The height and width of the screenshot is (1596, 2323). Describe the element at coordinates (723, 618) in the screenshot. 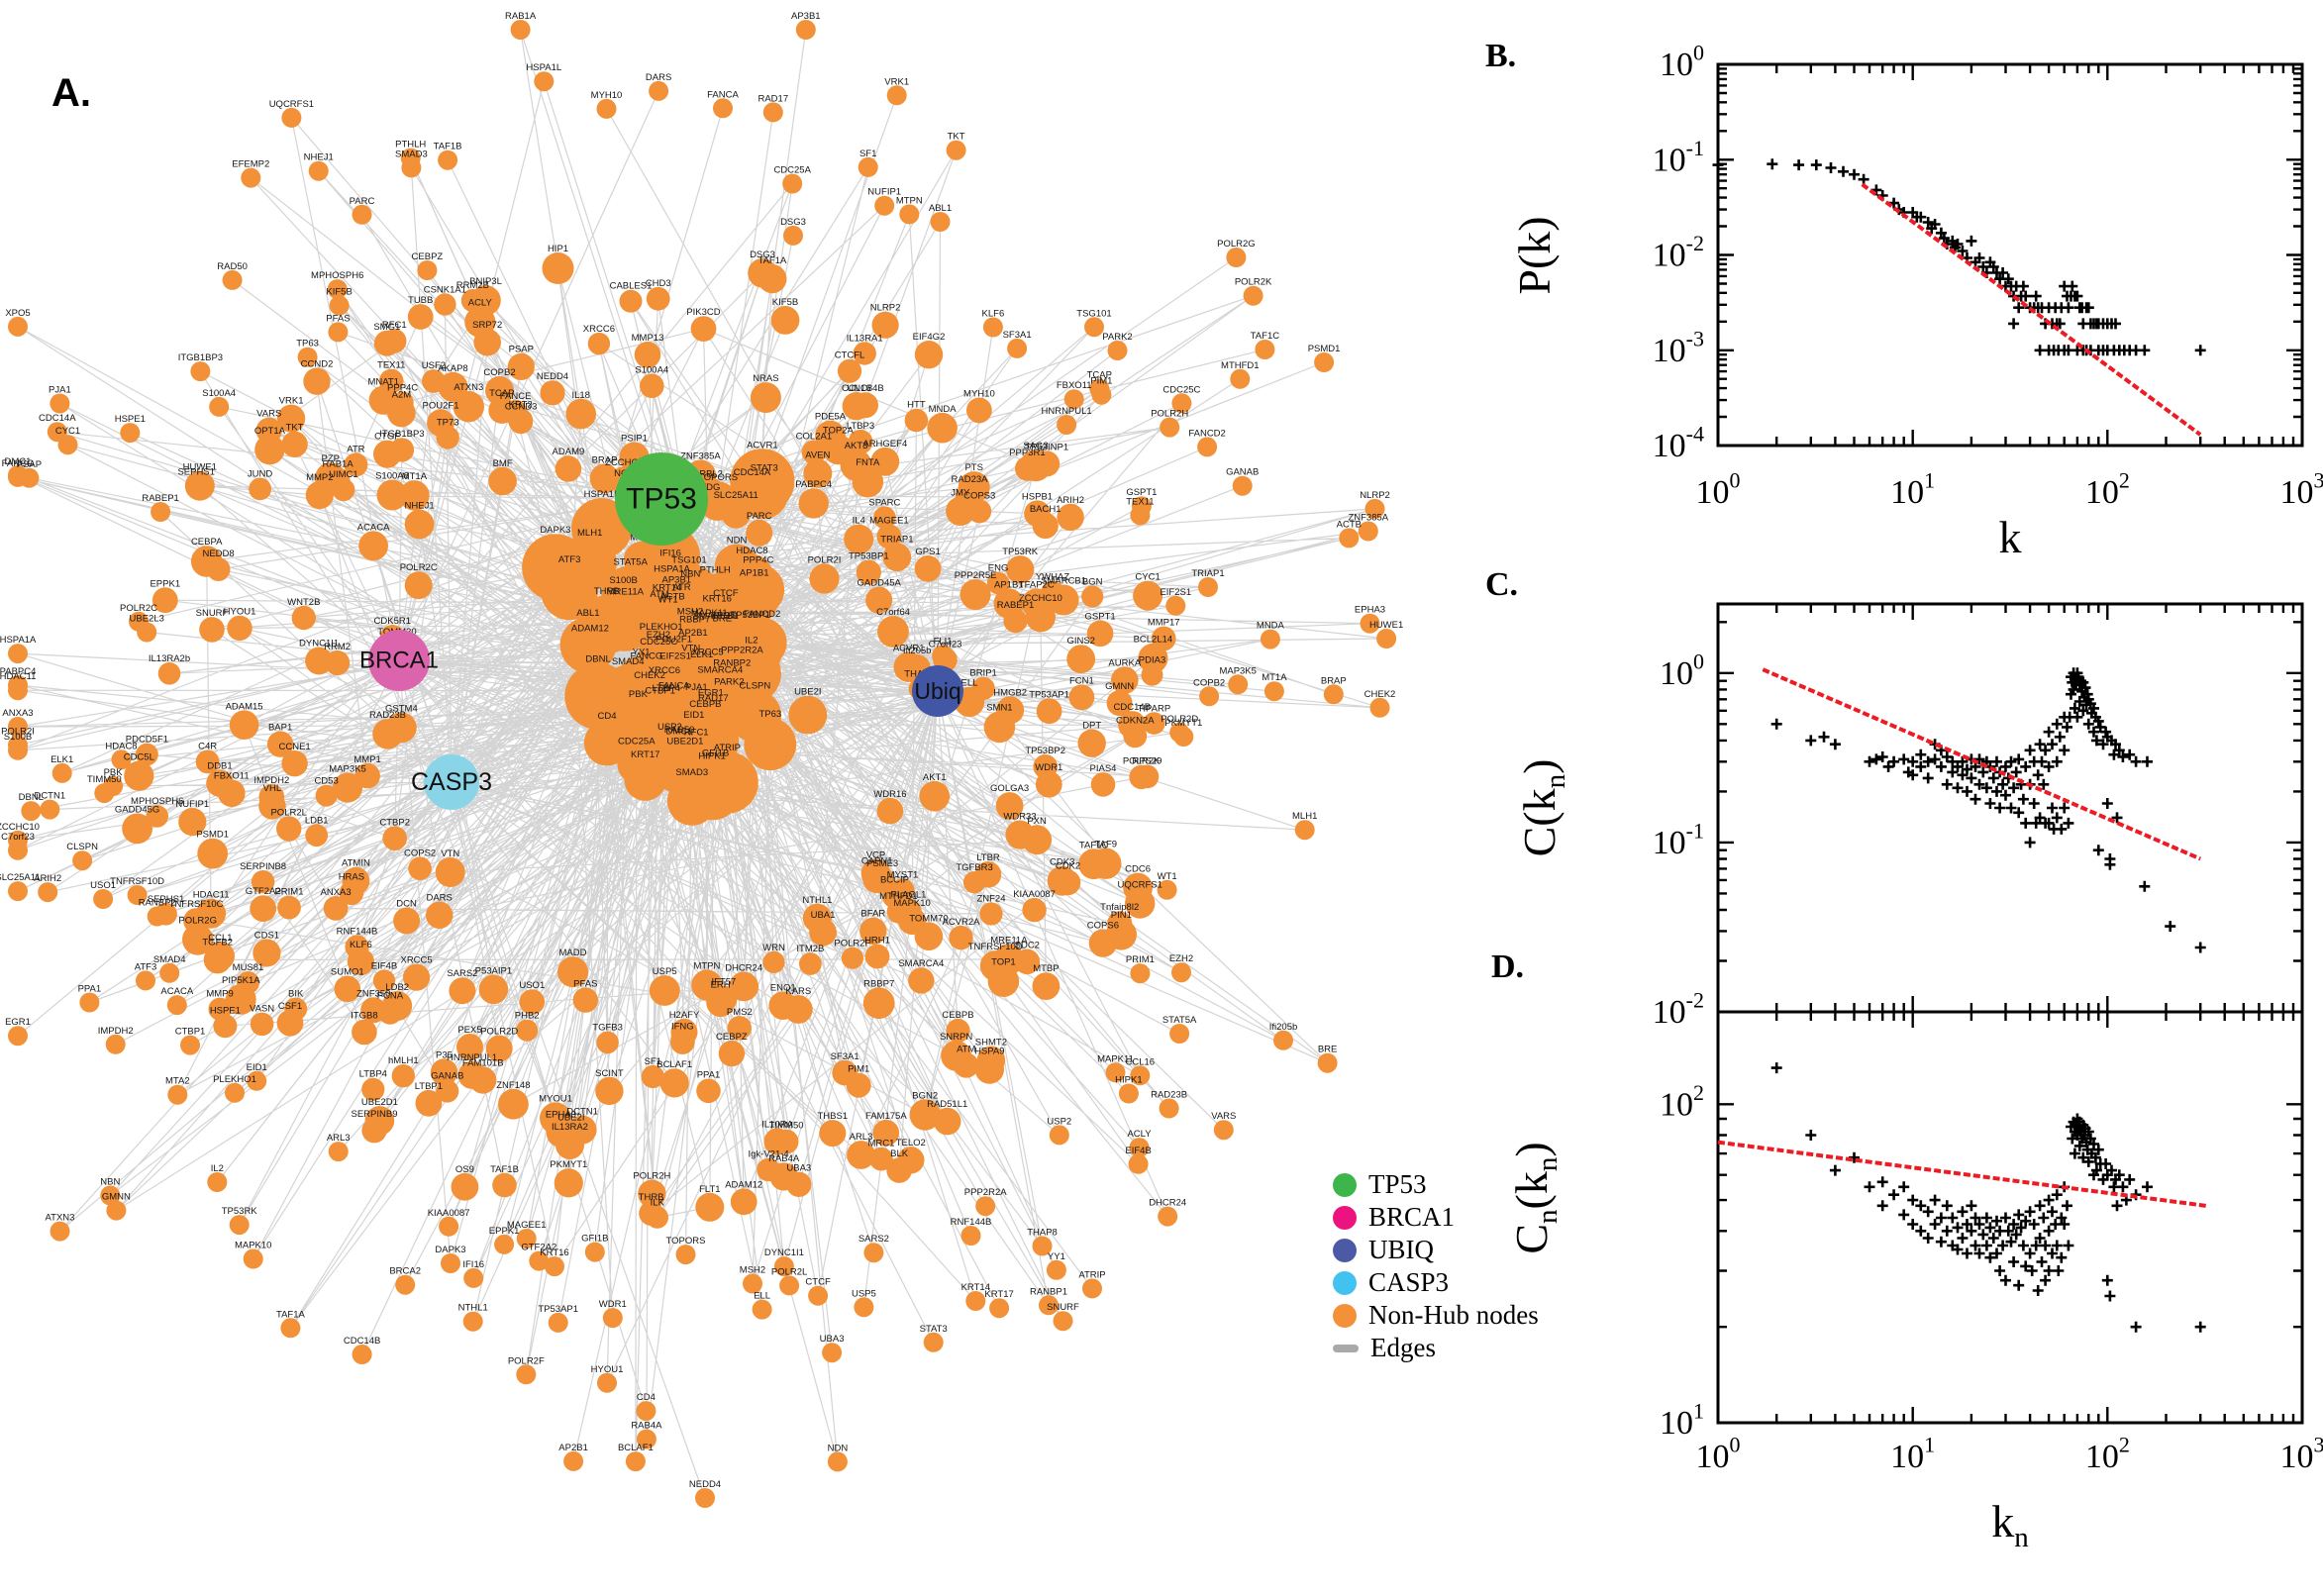

I see `svg-text: BRE` at that location.